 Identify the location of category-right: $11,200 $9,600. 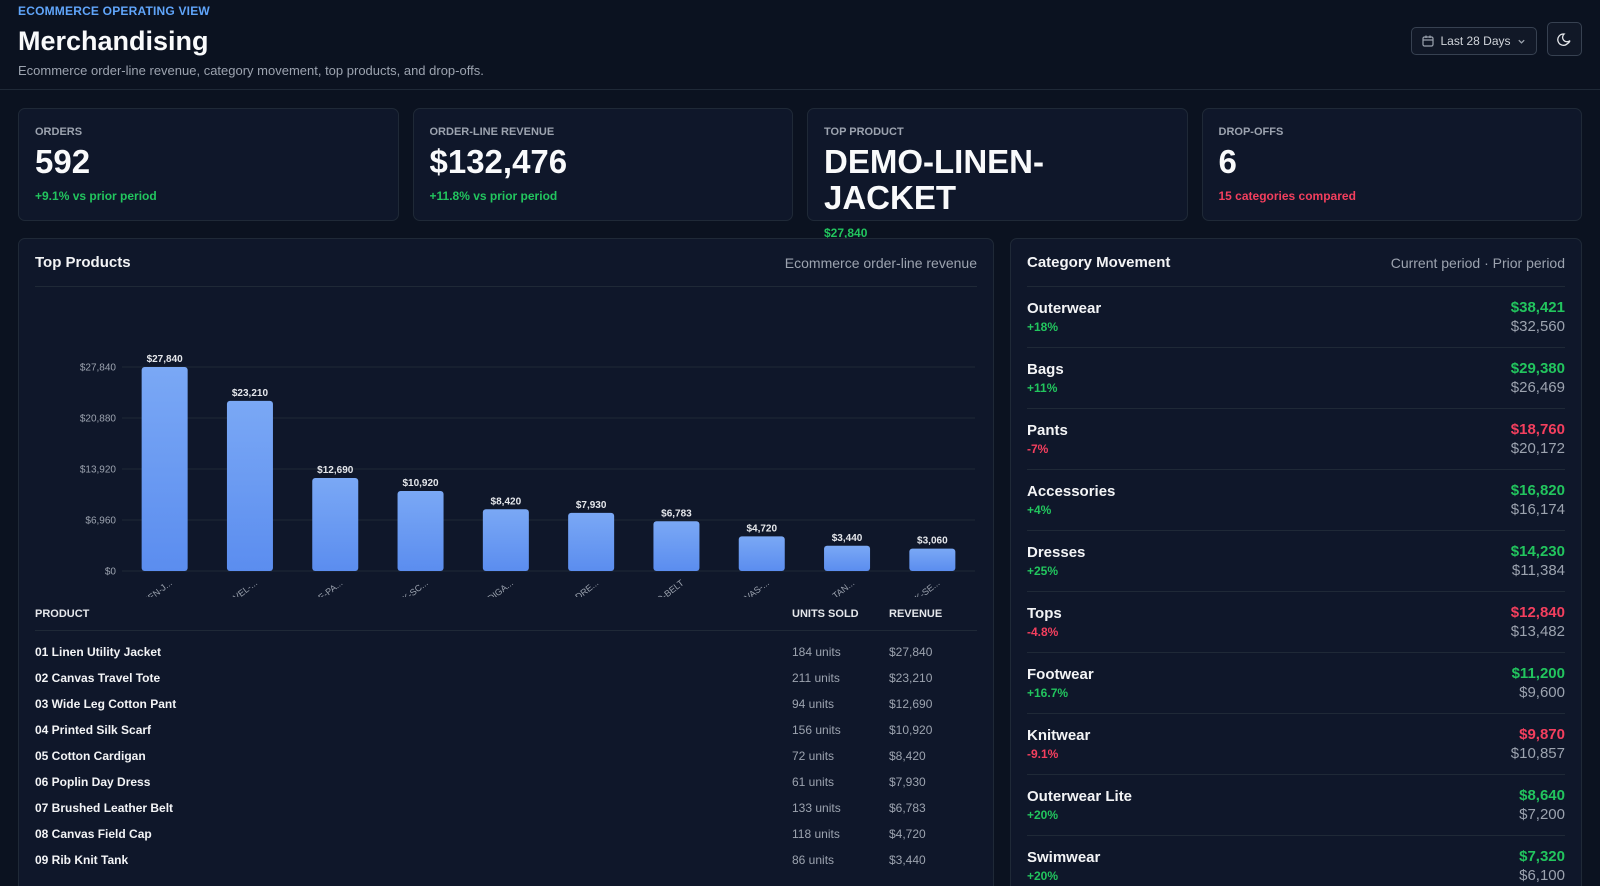
(1538, 683).